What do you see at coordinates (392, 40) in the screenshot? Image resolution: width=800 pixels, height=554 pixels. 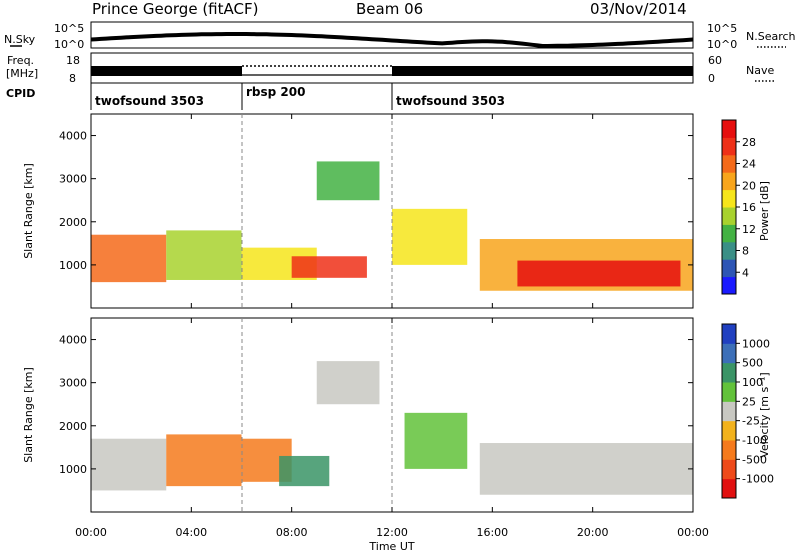 I see `noise-trace` at bounding box center [392, 40].